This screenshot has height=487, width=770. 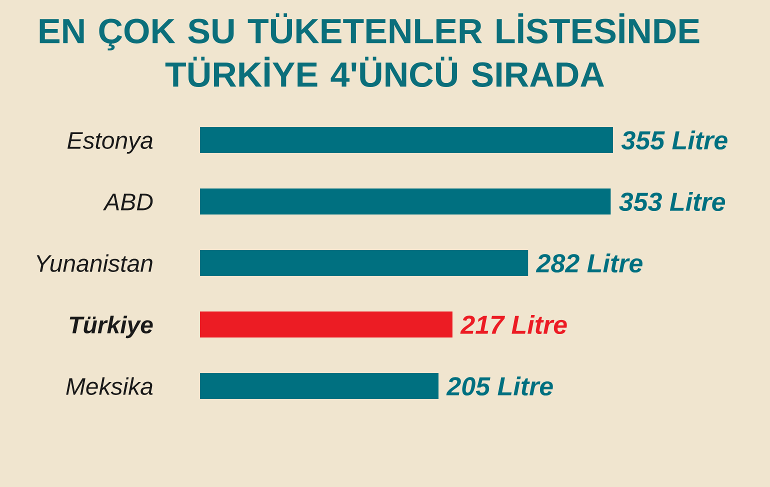 I want to click on y-tick-label: ABD, so click(x=127, y=202).